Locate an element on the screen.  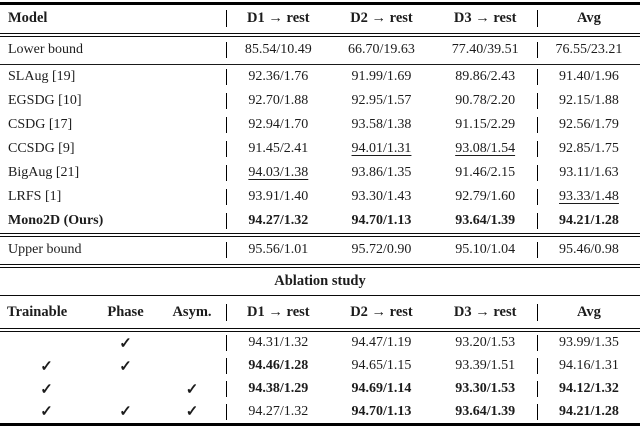
metric-cell-d2: 94.47/1.19 is located at coordinates (381, 343).